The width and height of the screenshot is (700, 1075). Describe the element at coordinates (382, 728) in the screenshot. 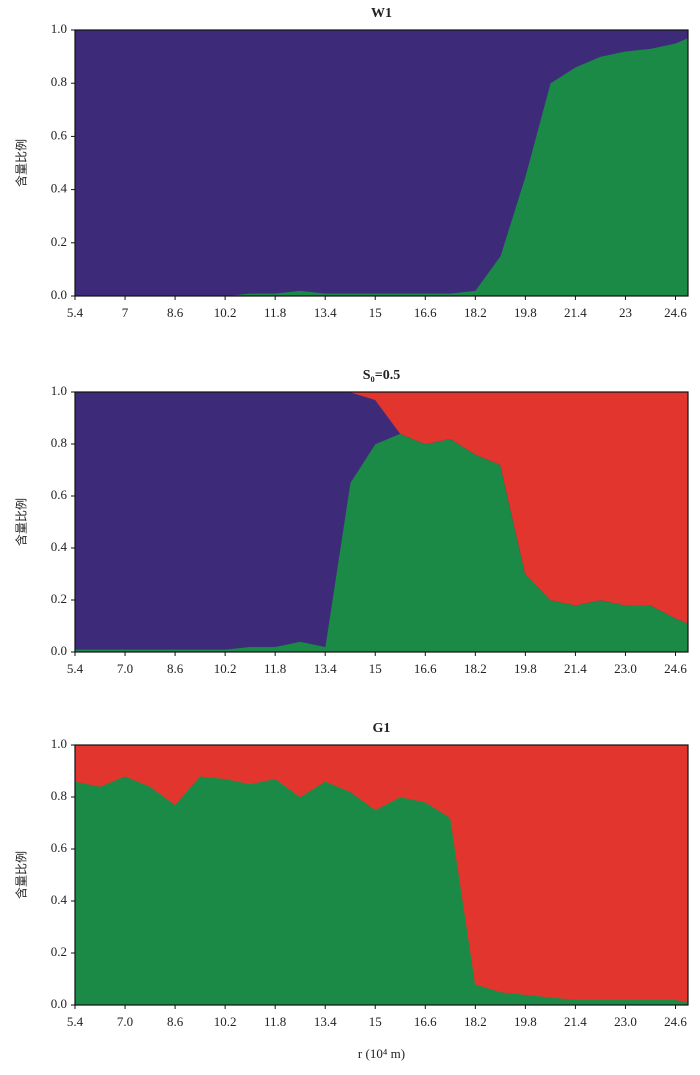

I see `chart-title: G1` at that location.